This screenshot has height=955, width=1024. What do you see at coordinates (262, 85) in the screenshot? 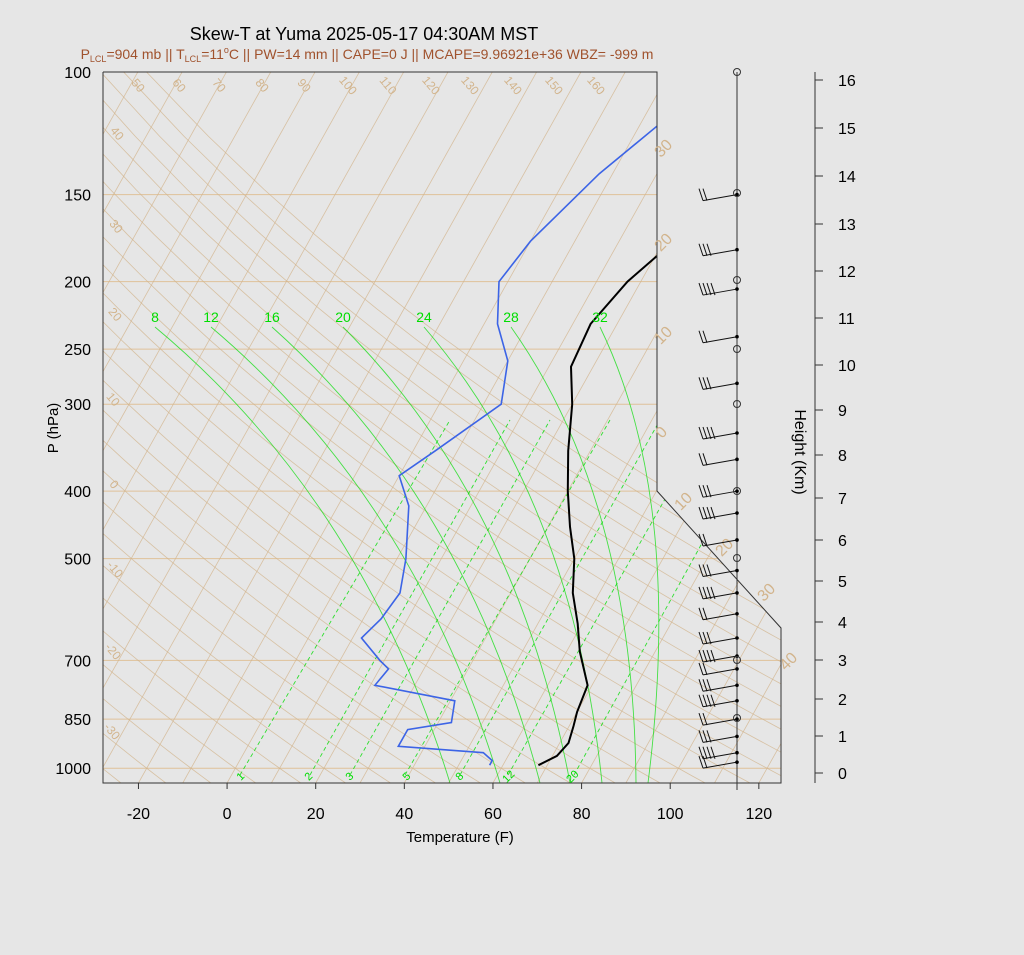
I see `dry-adiabat-label: 80` at bounding box center [262, 85].